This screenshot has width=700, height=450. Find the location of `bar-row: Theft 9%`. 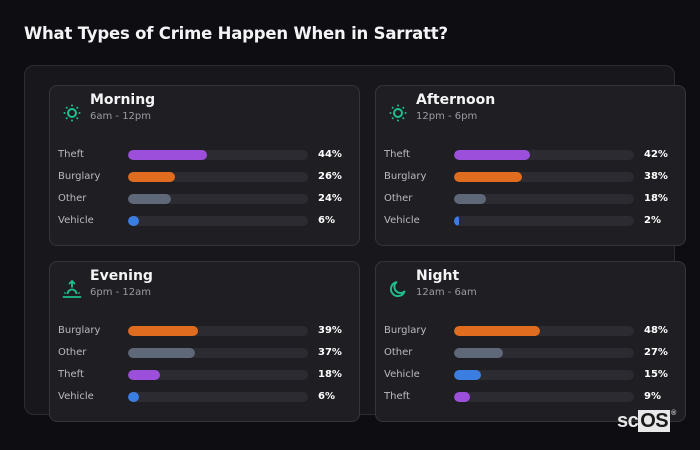

bar-row: Theft 9% is located at coordinates (534, 397).